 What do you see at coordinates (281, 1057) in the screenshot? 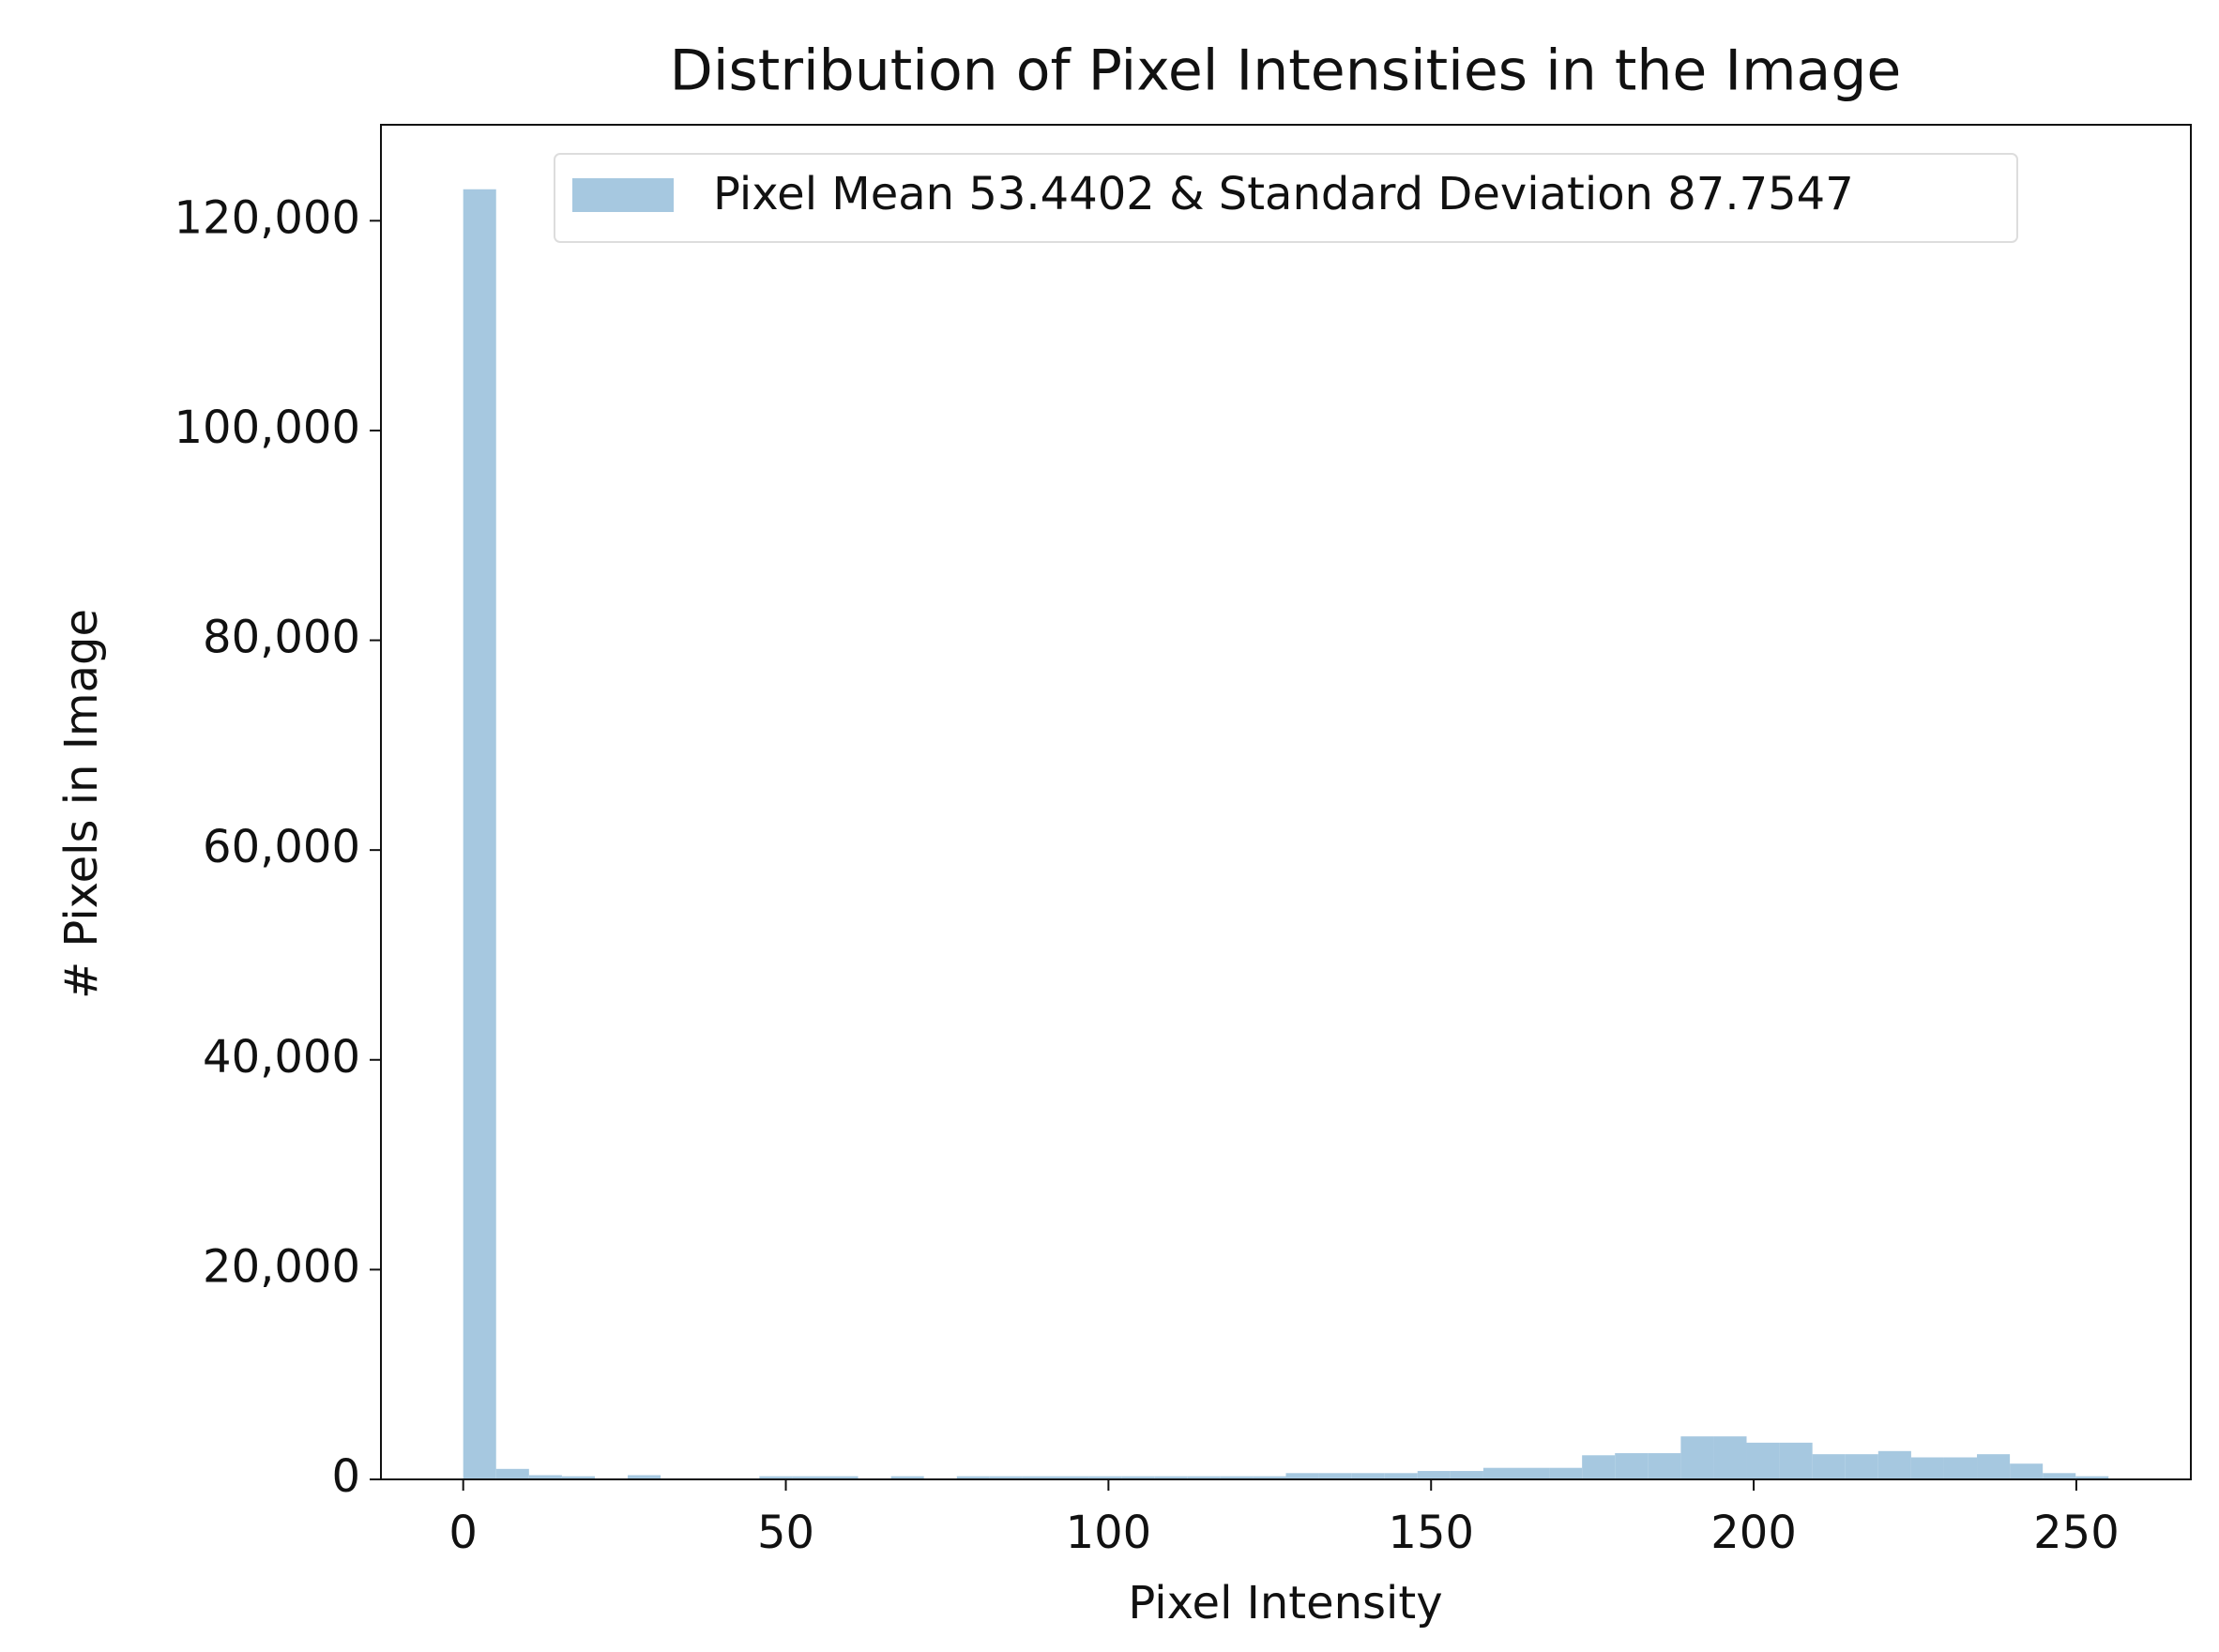
I see `y-tick-label: 40,000` at bounding box center [281, 1057].